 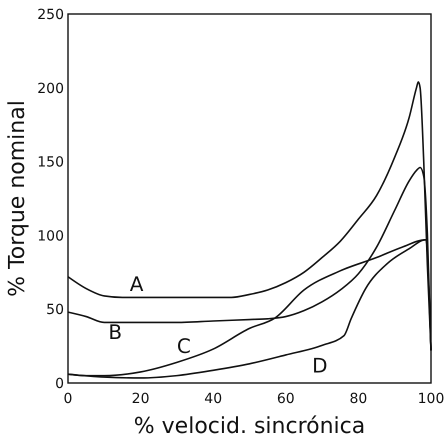 I want to click on y-axis-title: % Torque nominal, so click(x=17, y=198).